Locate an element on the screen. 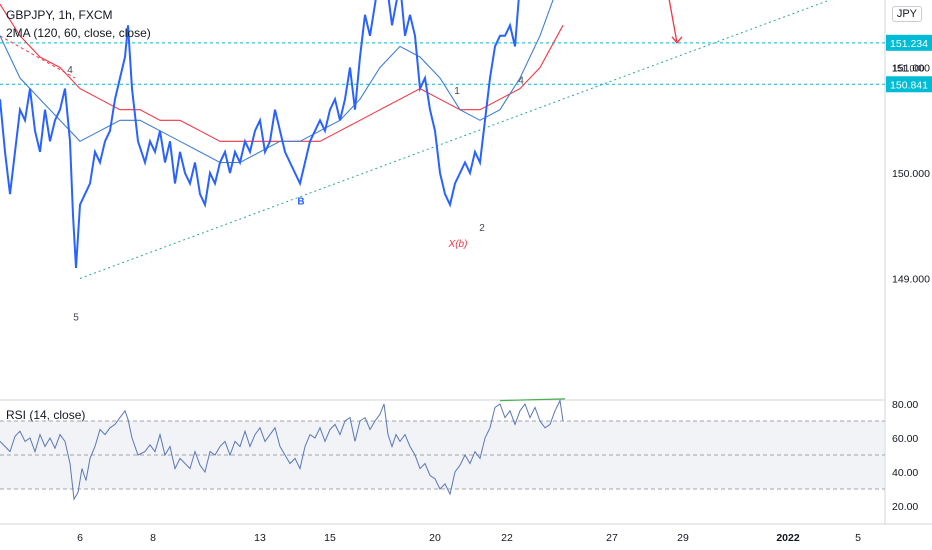  rsi-indicator-label: RSI (14, close) is located at coordinates (46, 415).